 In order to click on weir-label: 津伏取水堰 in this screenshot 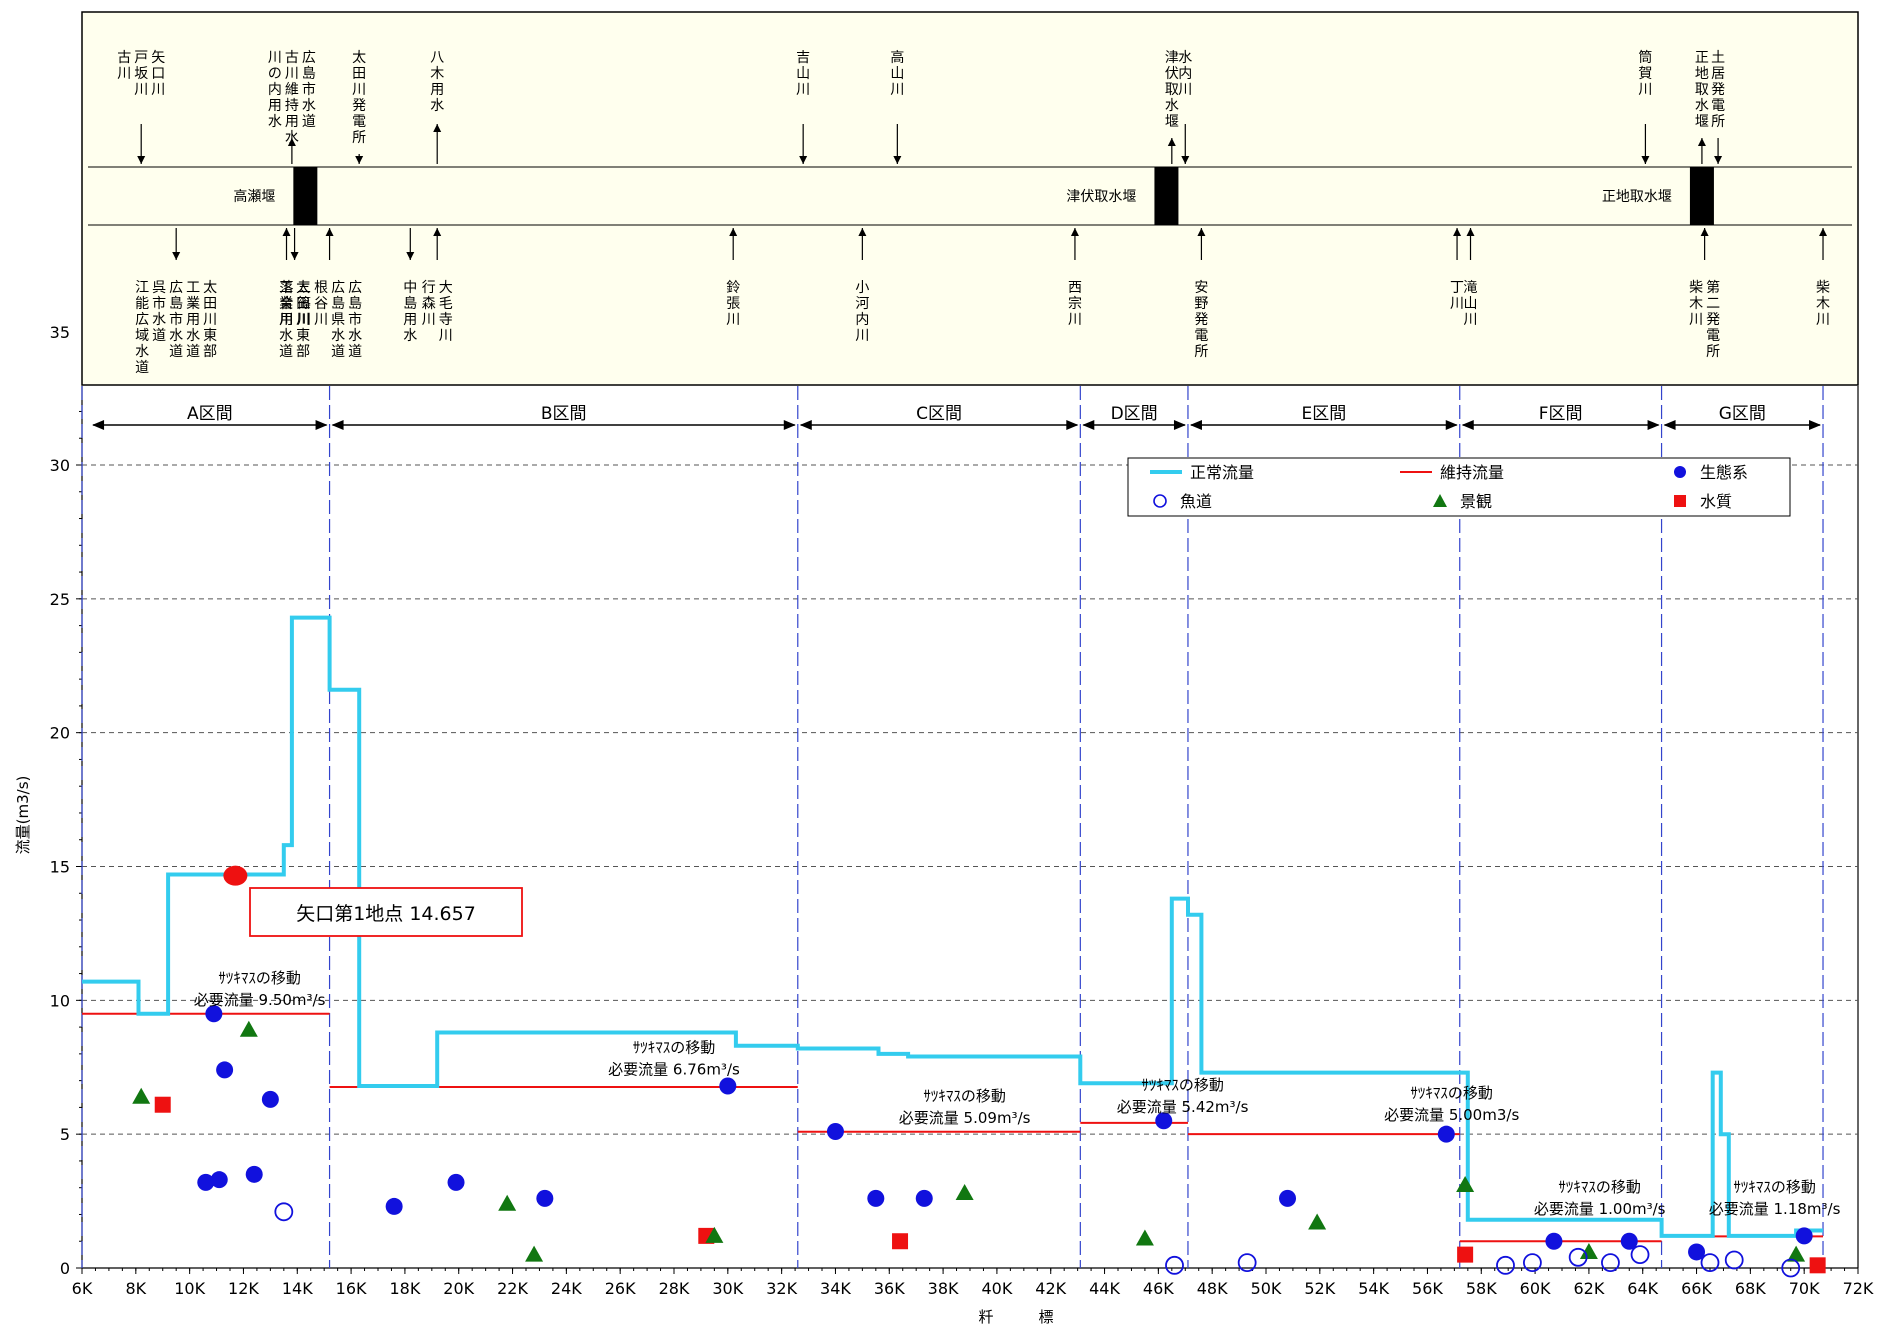, I will do `click(1101, 197)`.